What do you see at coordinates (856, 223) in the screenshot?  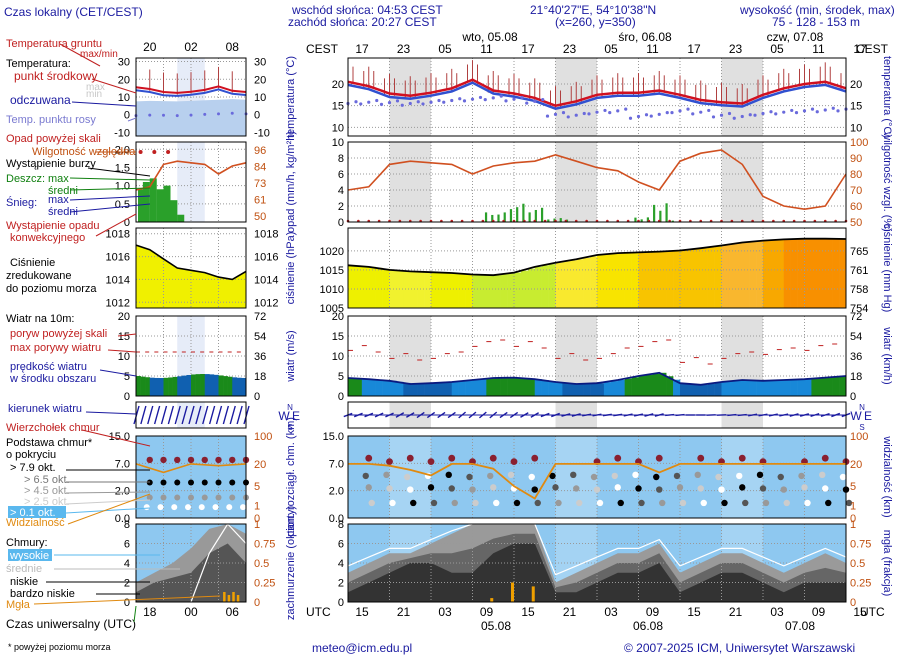 I see `humidity-ytick: 50` at bounding box center [856, 223].